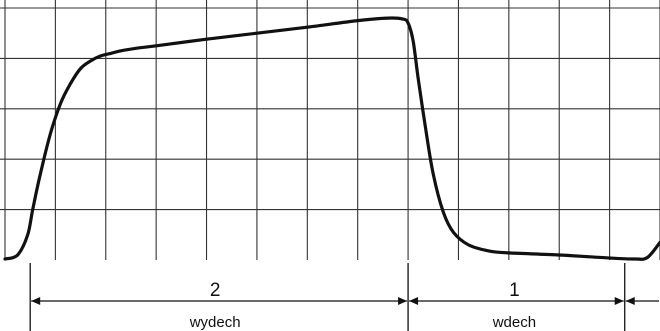 The width and height of the screenshot is (660, 331). I want to click on arrowhead-continuation, so click(630, 301).